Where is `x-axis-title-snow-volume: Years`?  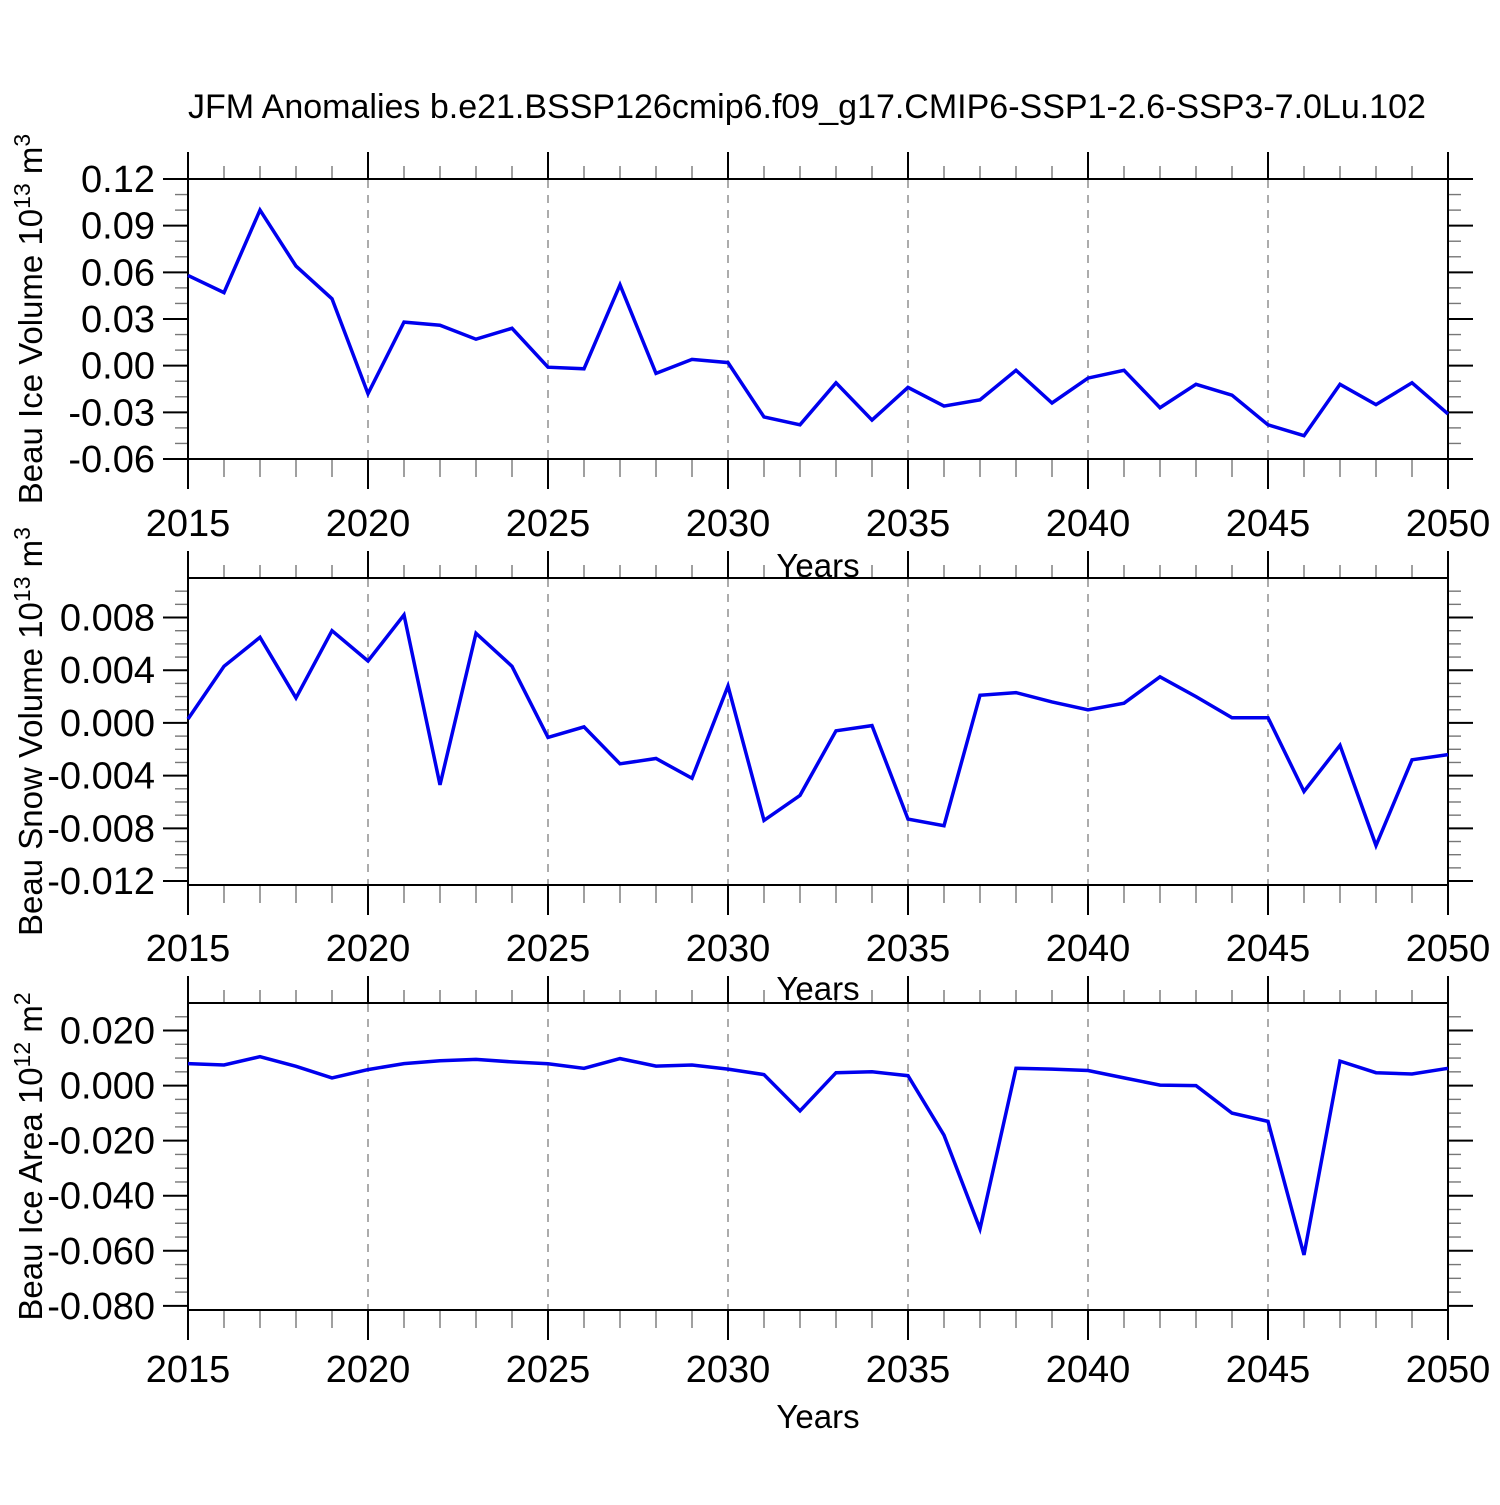 x-axis-title-snow-volume: Years is located at coordinates (817, 988).